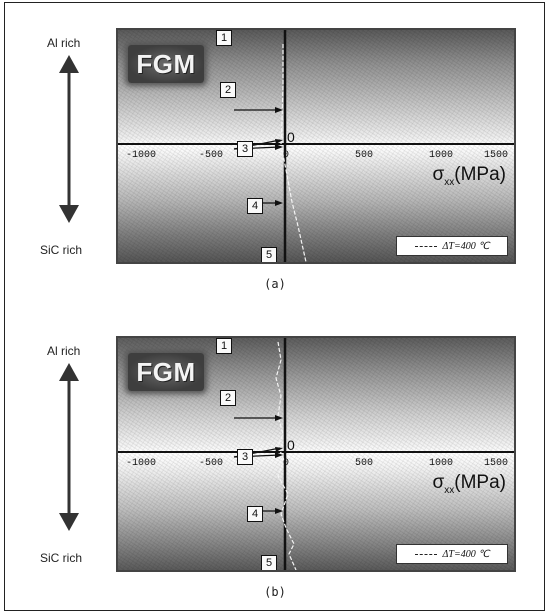 This screenshot has width=550, height=615. I want to click on caption-b: (b), so click(275, 592).